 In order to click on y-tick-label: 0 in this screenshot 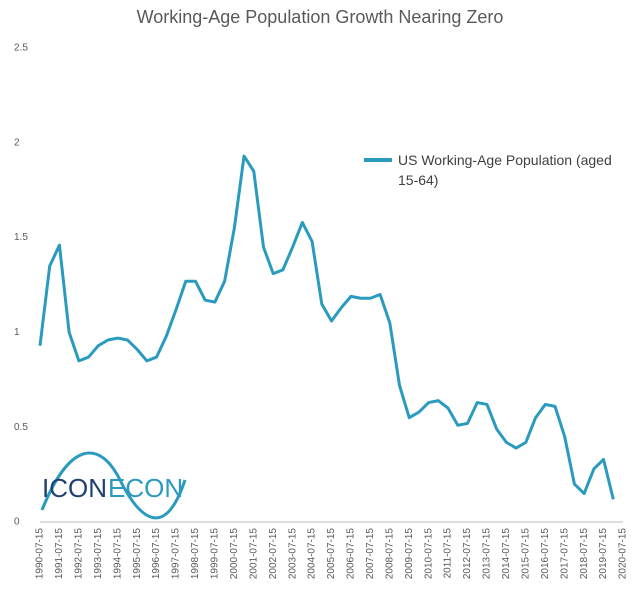, I will do `click(17, 522)`.